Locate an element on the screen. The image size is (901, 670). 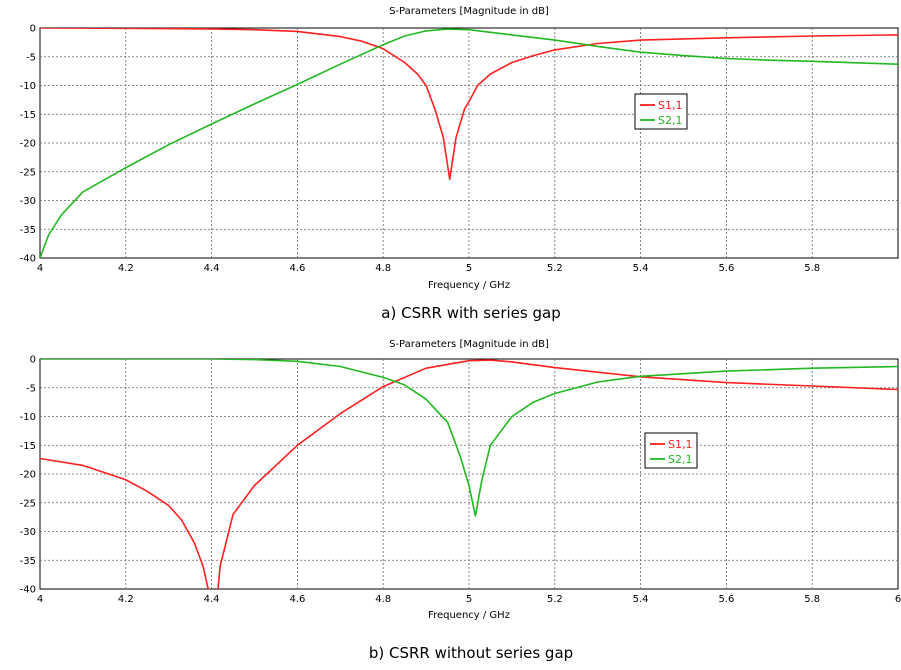
figure-caption: a) CSRR with series gap is located at coordinates (470, 313).